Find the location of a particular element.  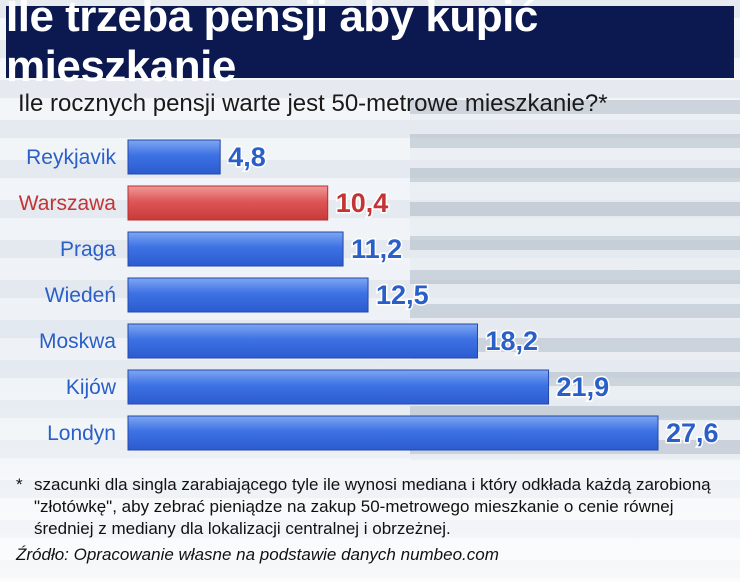

category-label: Kijów is located at coordinates (91, 387).